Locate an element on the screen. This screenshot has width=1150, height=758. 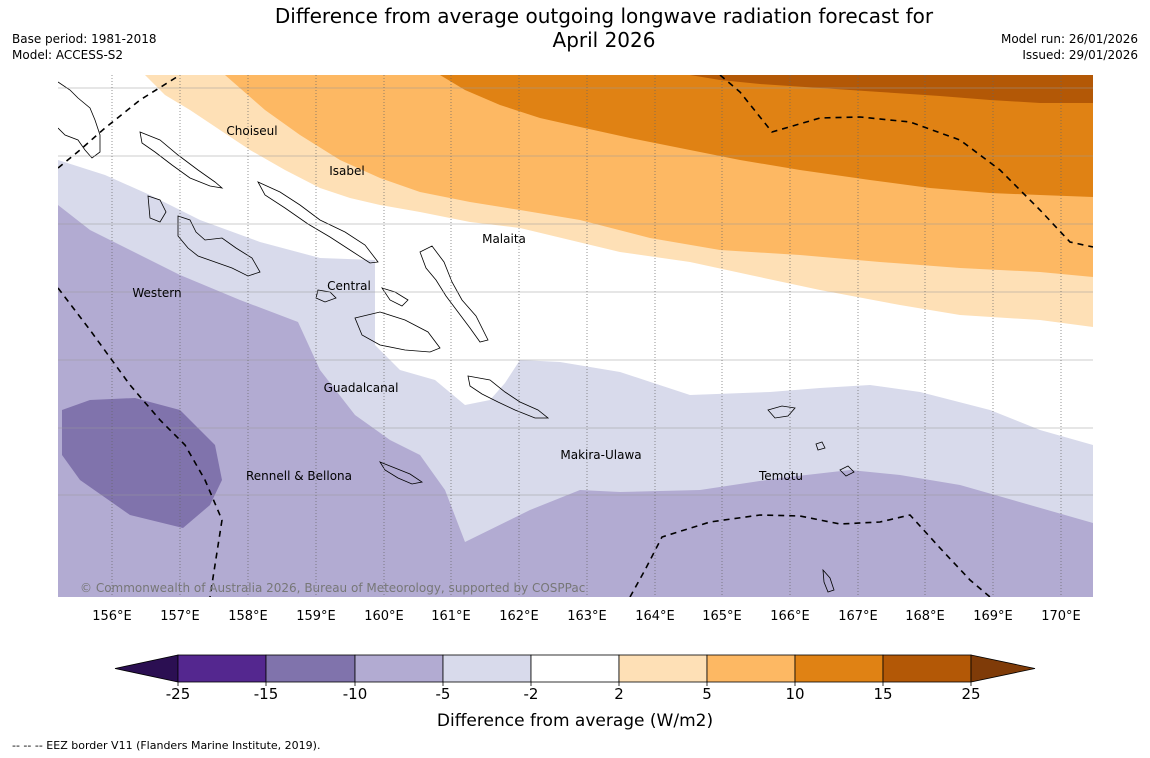
lon-label: 168°E is located at coordinates (925, 616).